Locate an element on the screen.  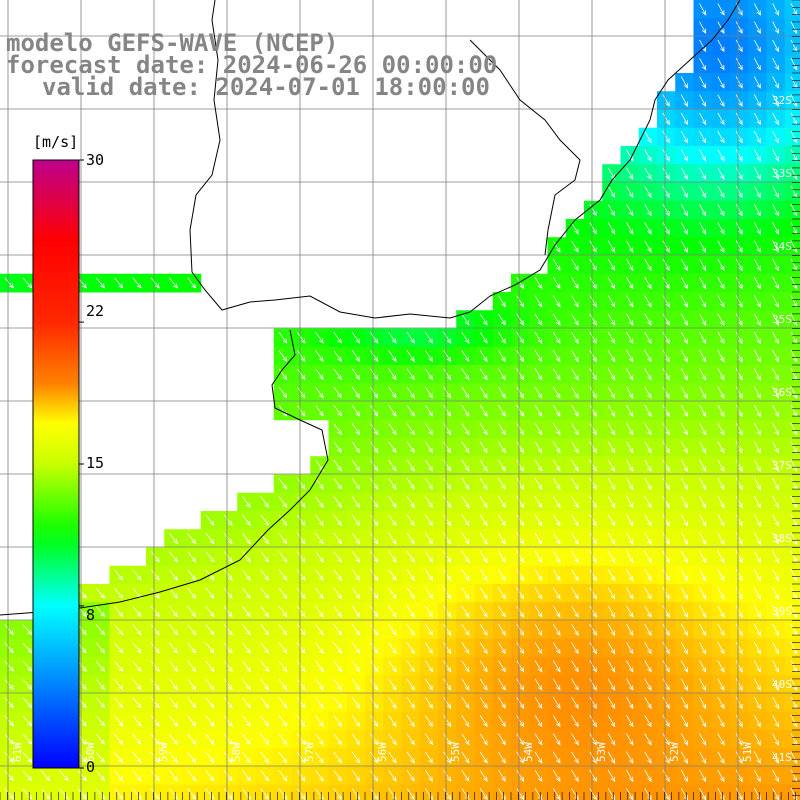
lon-label: 56W is located at coordinates (382, 752).